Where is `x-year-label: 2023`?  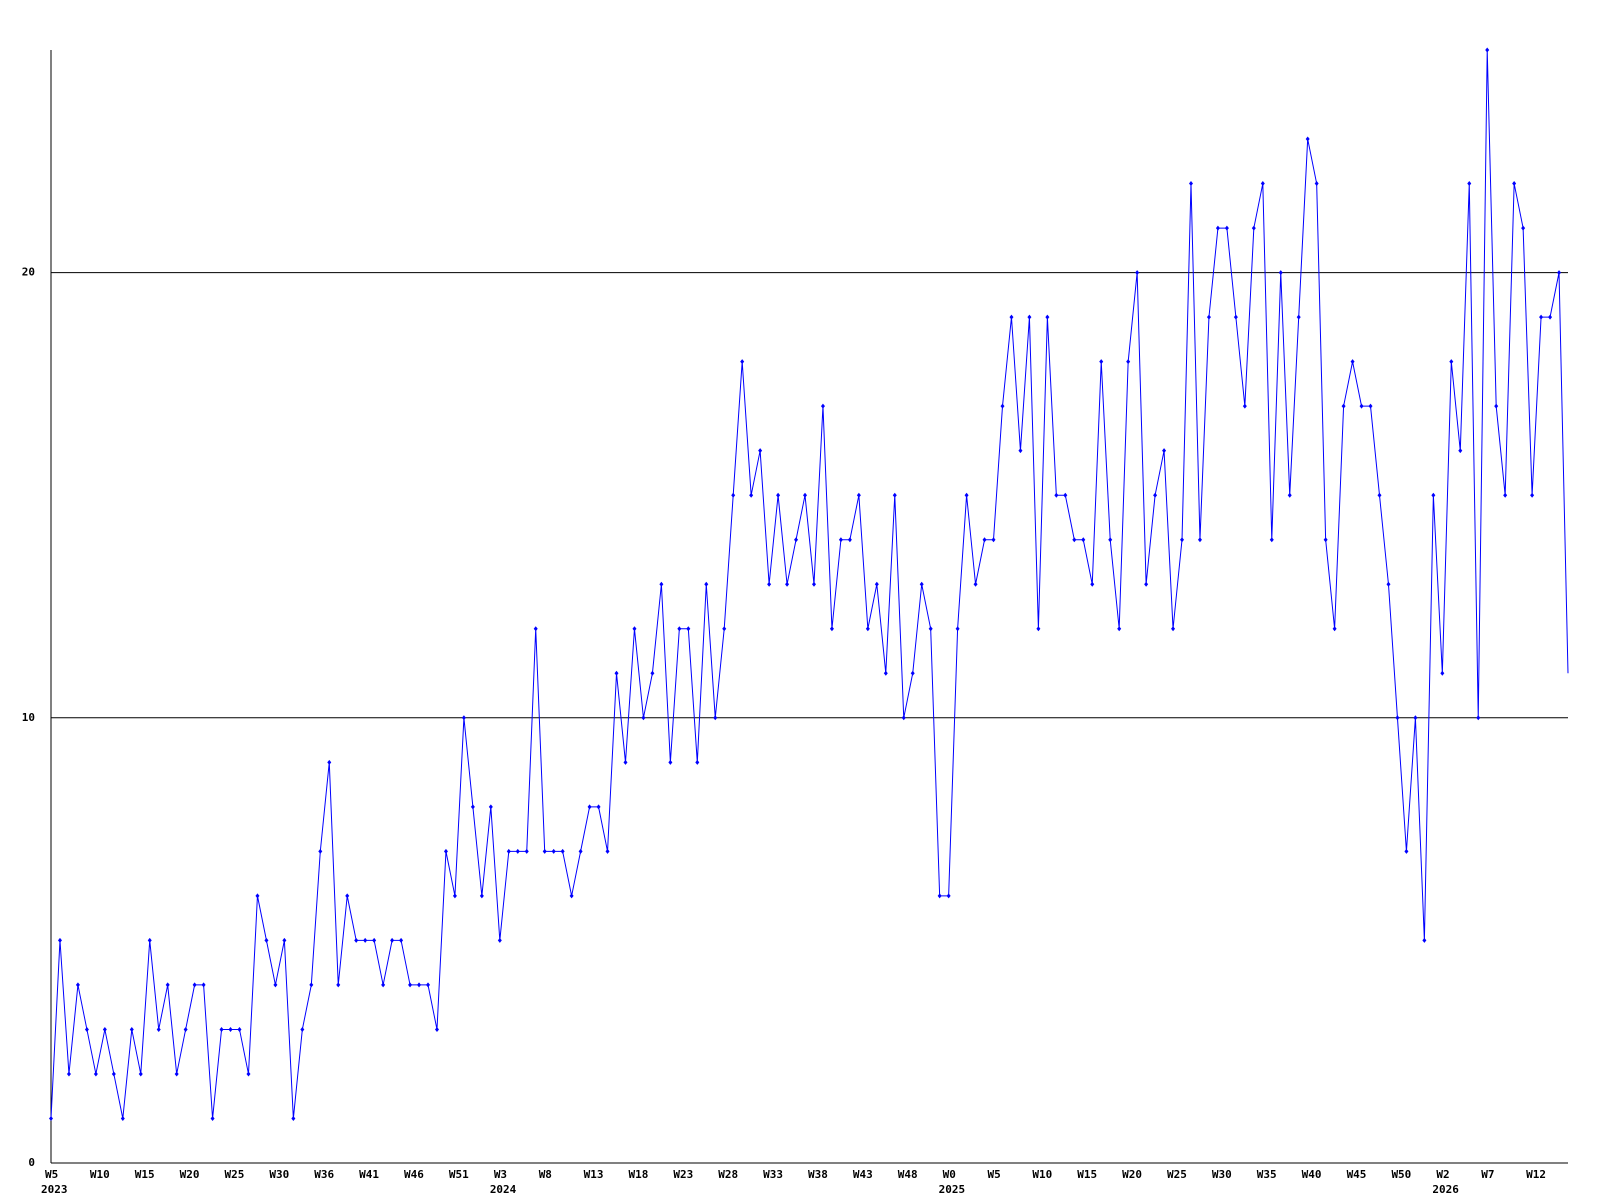
x-year-label: 2023 is located at coordinates (54, 1189).